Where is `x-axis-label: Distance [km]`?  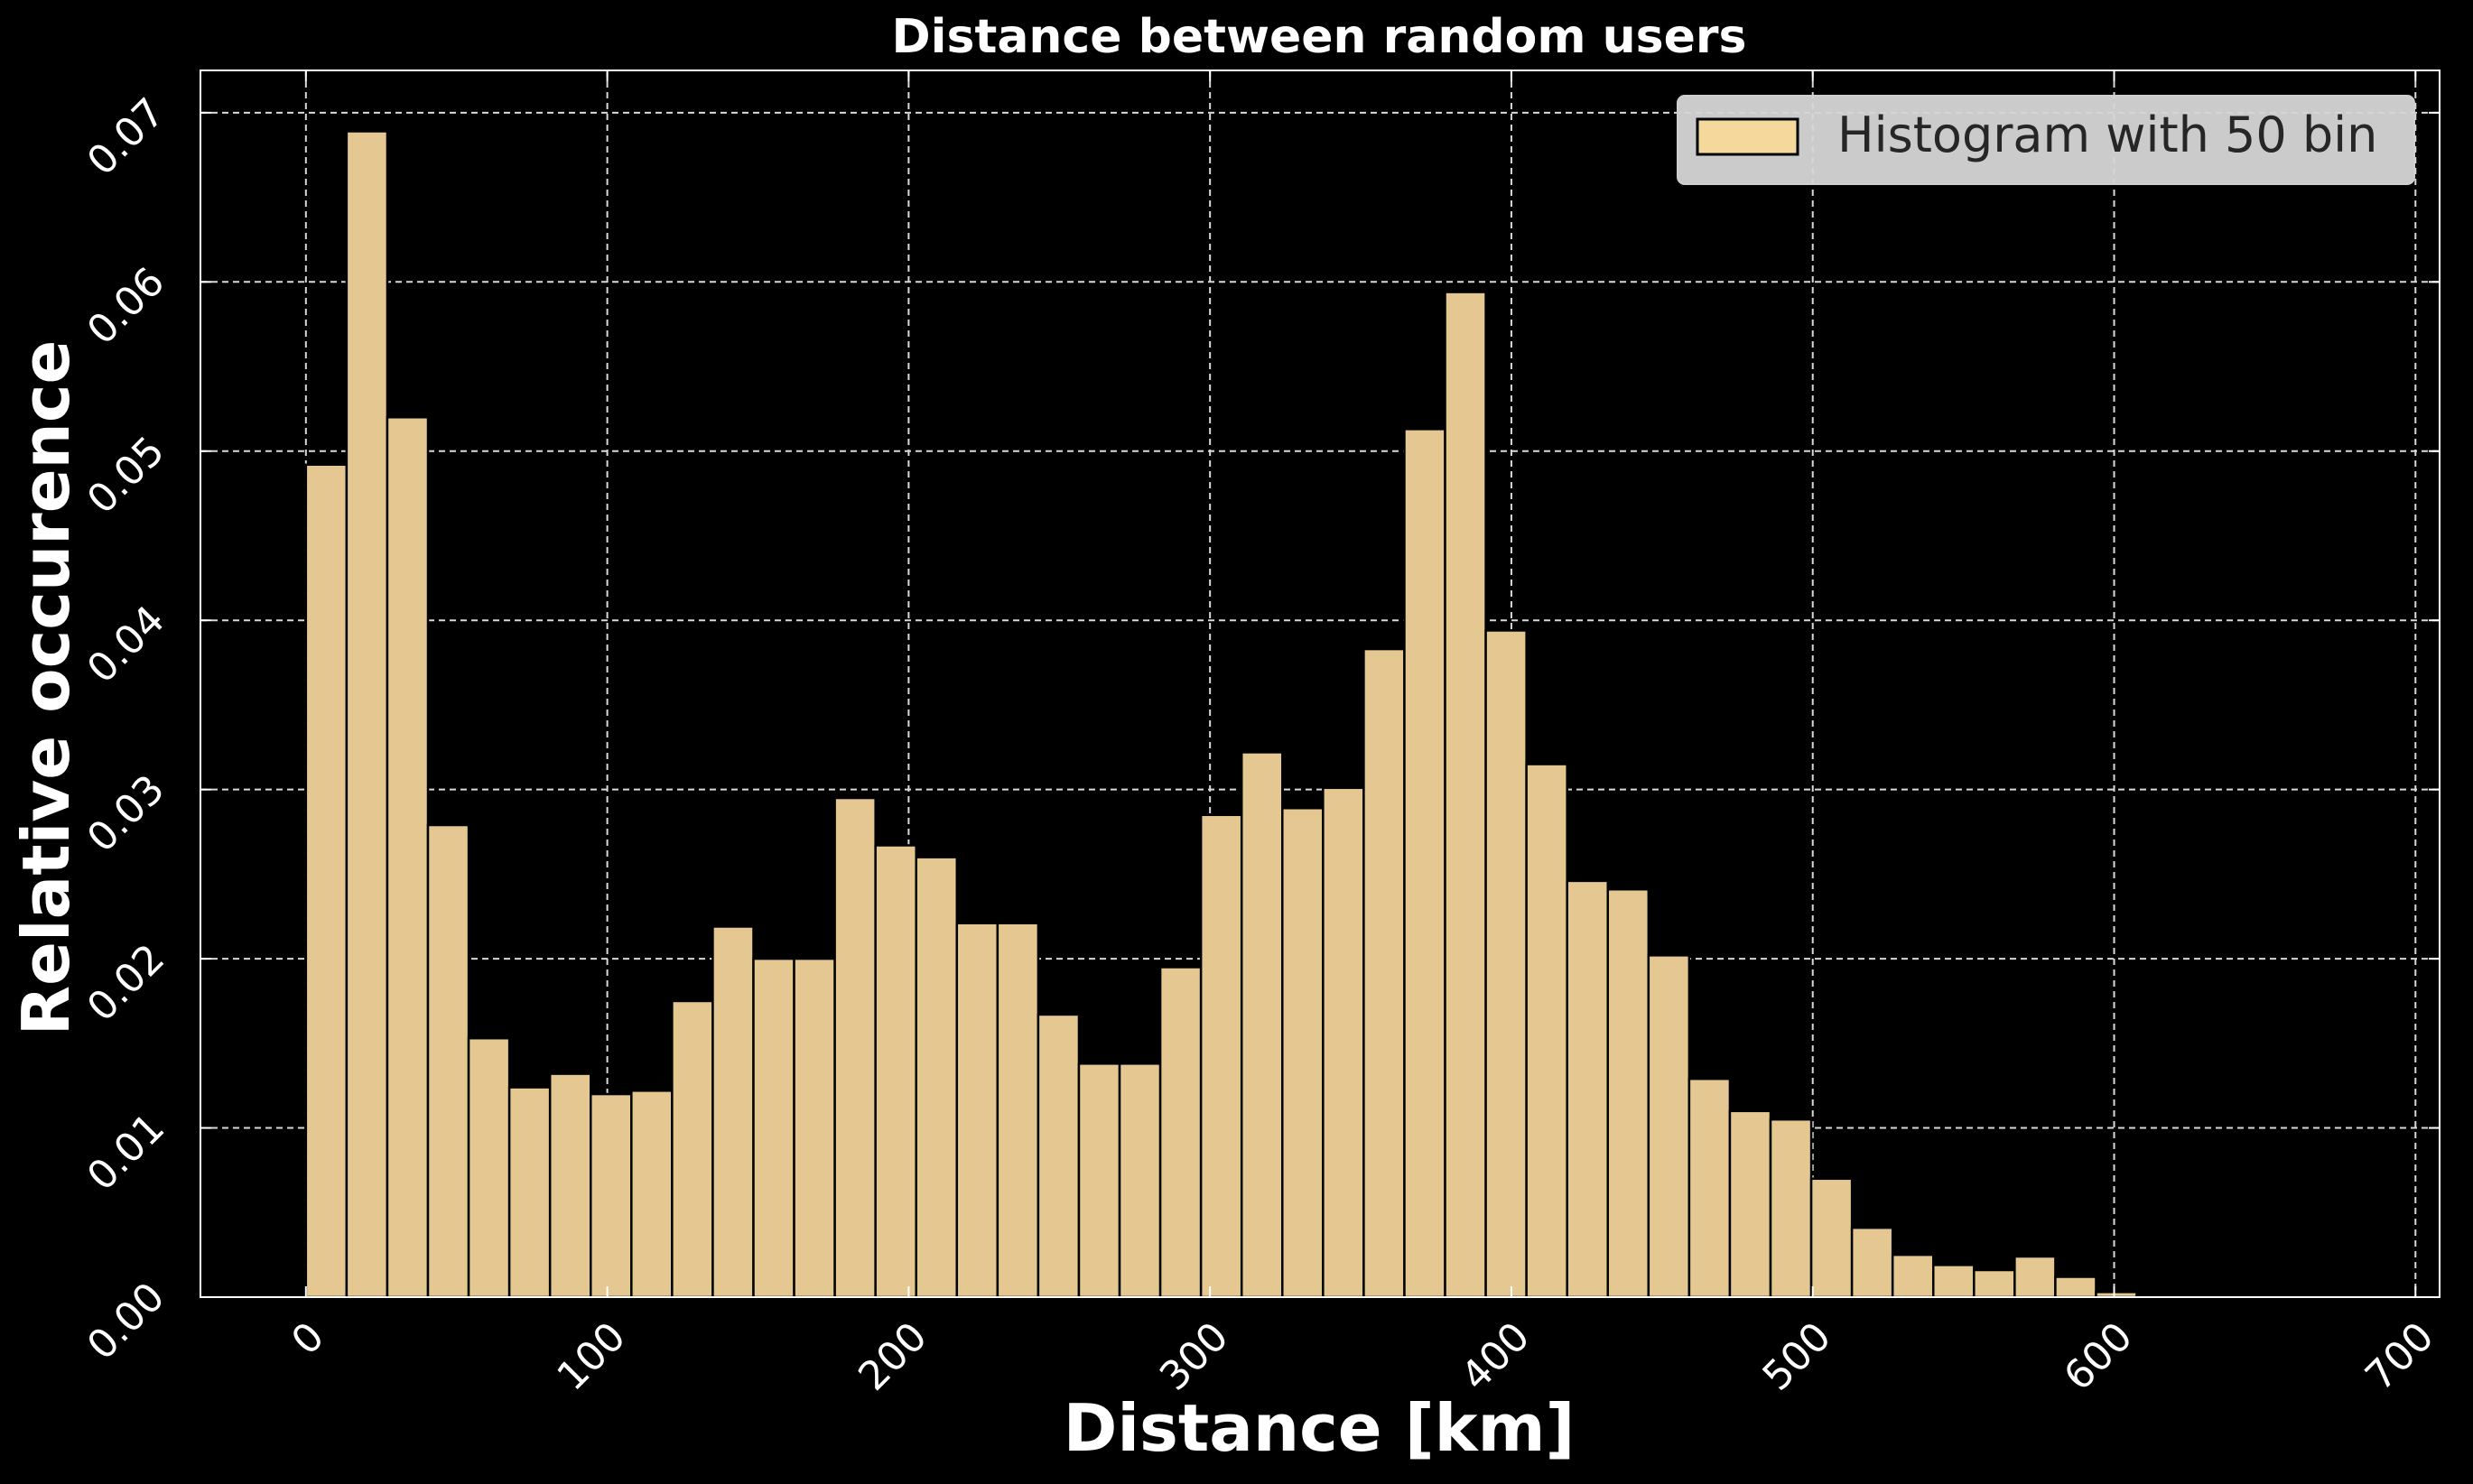
x-axis-label: Distance [km] is located at coordinates (1320, 1428).